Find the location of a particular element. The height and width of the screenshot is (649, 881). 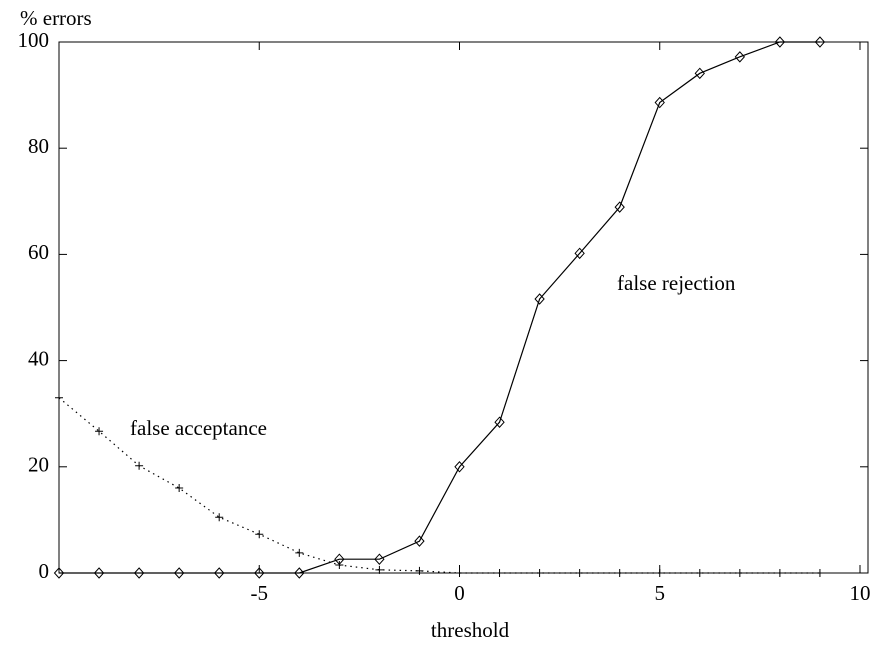

y-tick-label: 100 is located at coordinates (34, 40).